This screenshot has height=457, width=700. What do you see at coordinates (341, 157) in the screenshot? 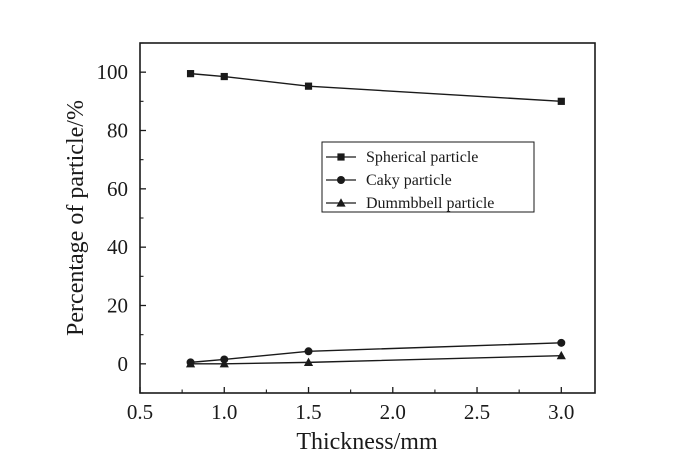
I see `legend-marker-square` at bounding box center [341, 157].